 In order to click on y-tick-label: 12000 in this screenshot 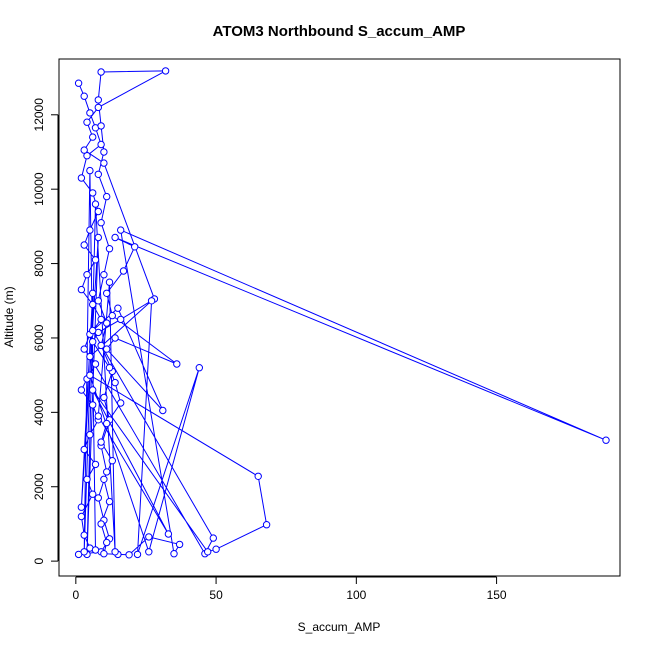, I will do `click(39, 115)`.